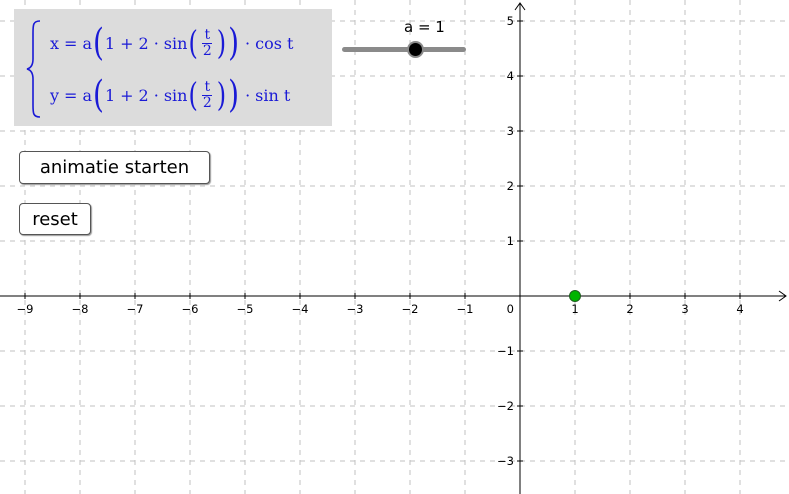 This screenshot has height=494, width=789. What do you see at coordinates (465, 309) in the screenshot?
I see `x-tick-label: −1` at bounding box center [465, 309].